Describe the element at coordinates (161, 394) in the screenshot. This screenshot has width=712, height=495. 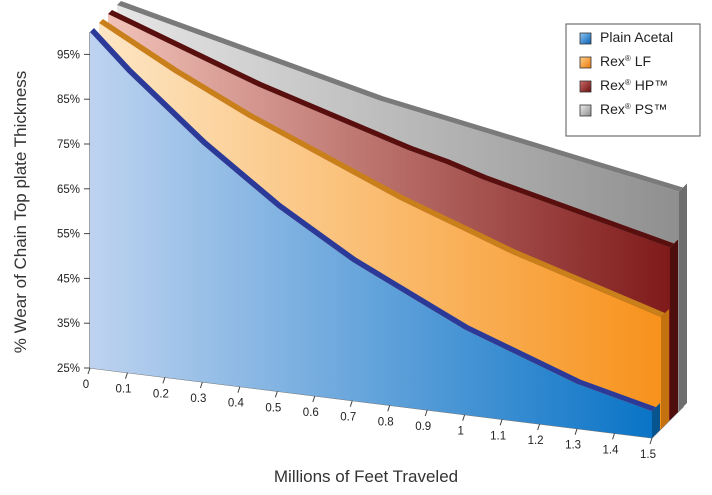
I see `x-tick-label: 0.2` at that location.